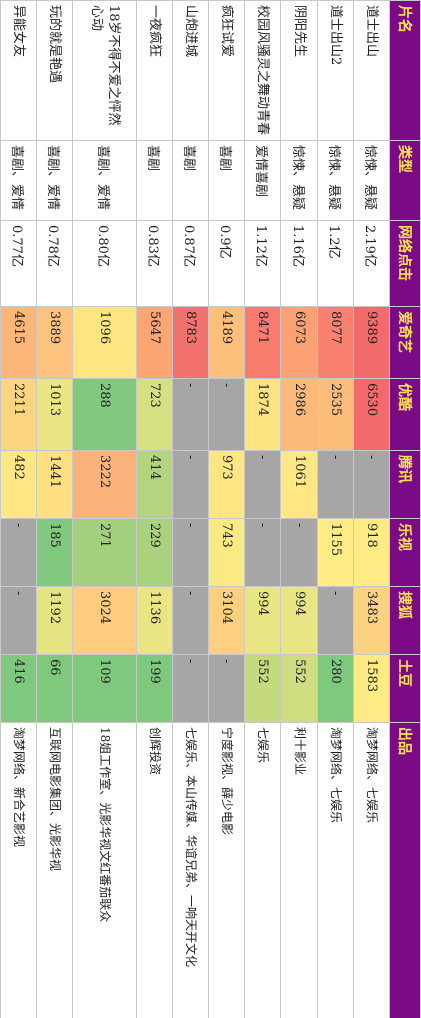  What do you see at coordinates (154, 484) in the screenshot?
I see `tencent-cell: 414` at bounding box center [154, 484].